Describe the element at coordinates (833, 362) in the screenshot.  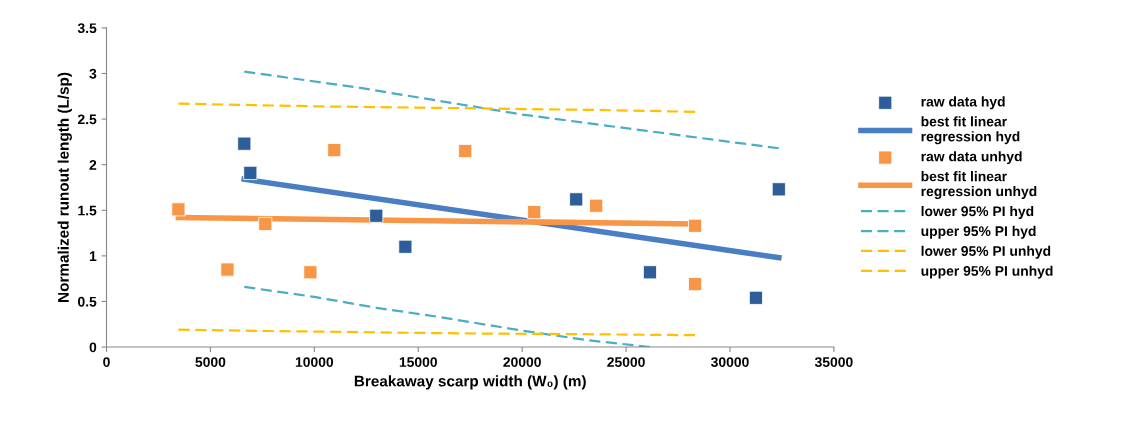
I see `x-tick-label: 35000` at that location.